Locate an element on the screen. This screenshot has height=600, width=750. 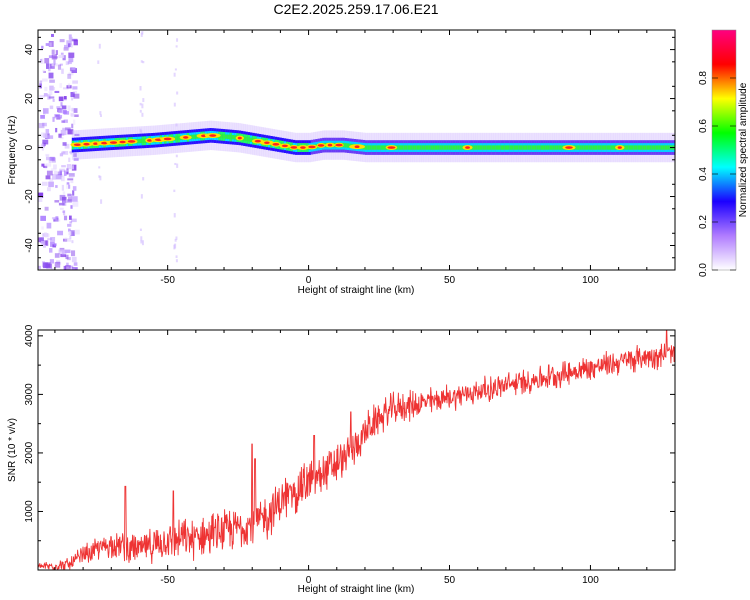
spectrogram-title: C2E2.2025.259.17.06.E21 is located at coordinates (355, 9).